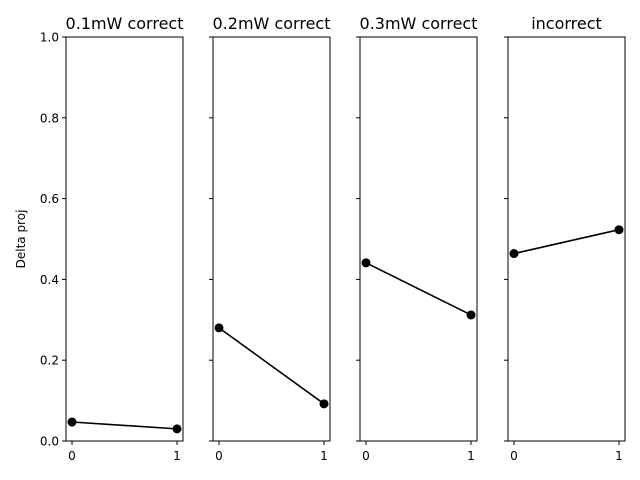 This screenshot has width=640, height=480. Describe the element at coordinates (49, 118) in the screenshot. I see `y-tick-label: 0.8` at that location.